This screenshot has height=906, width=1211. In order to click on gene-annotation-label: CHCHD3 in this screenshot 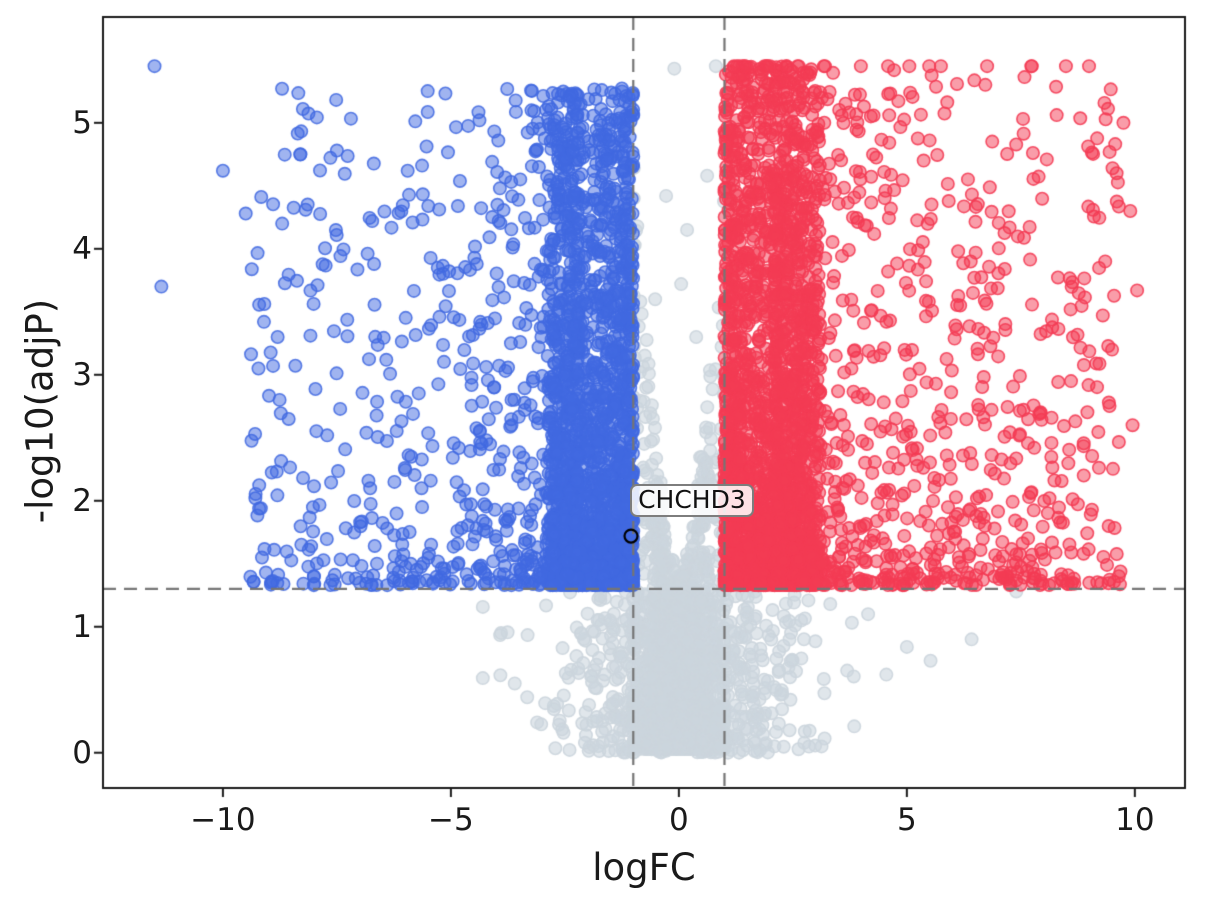, I will do `click(692, 501)`.